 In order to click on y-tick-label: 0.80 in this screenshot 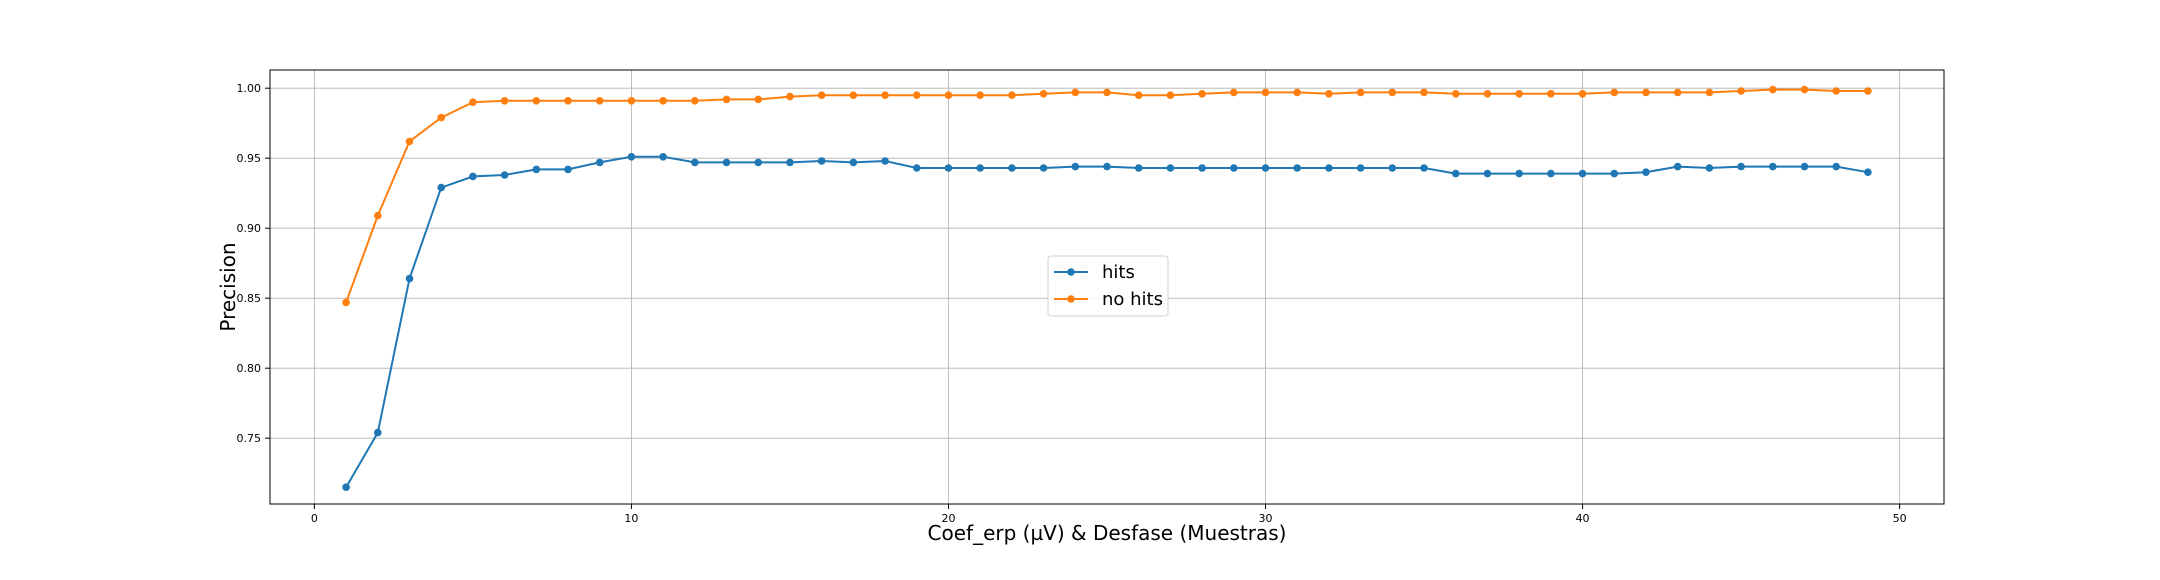, I will do `click(249, 368)`.